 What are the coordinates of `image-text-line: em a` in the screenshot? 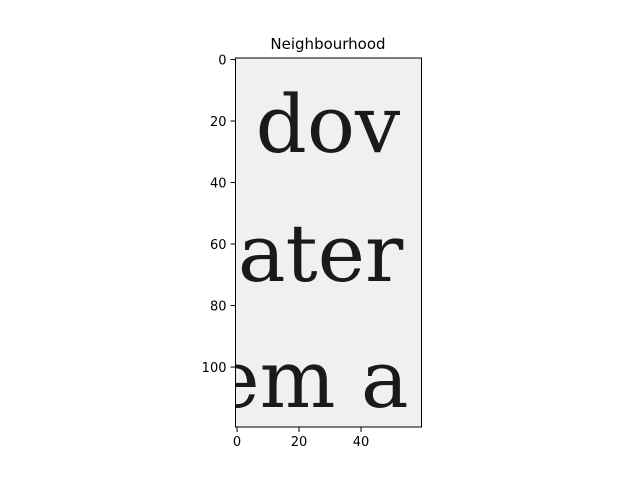 It's located at (310, 379).